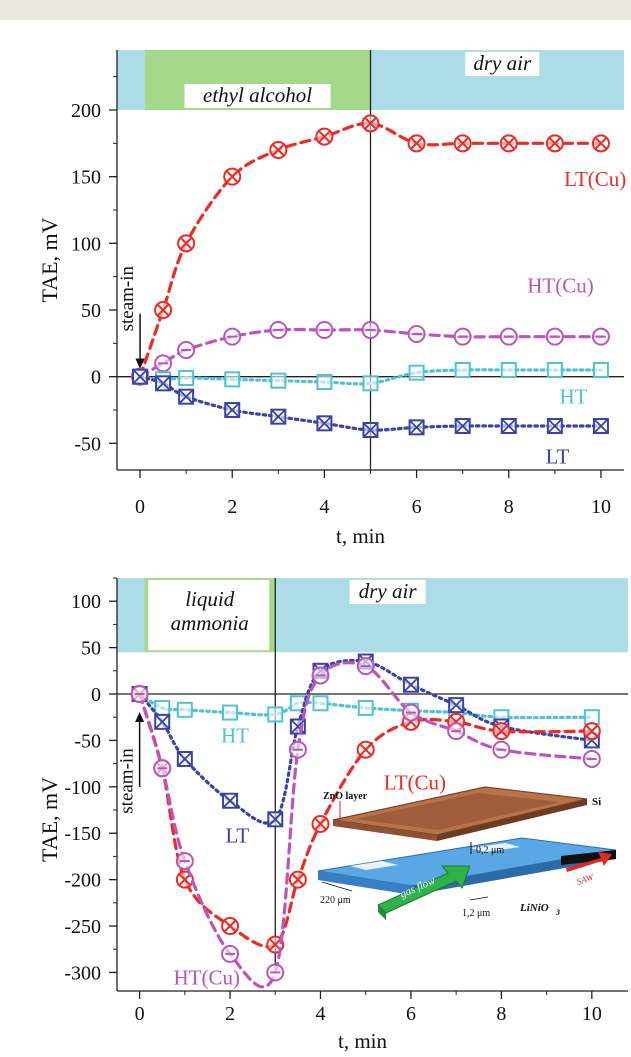 The width and height of the screenshot is (631, 1057). I want to click on series-label: HT, so click(235, 735).